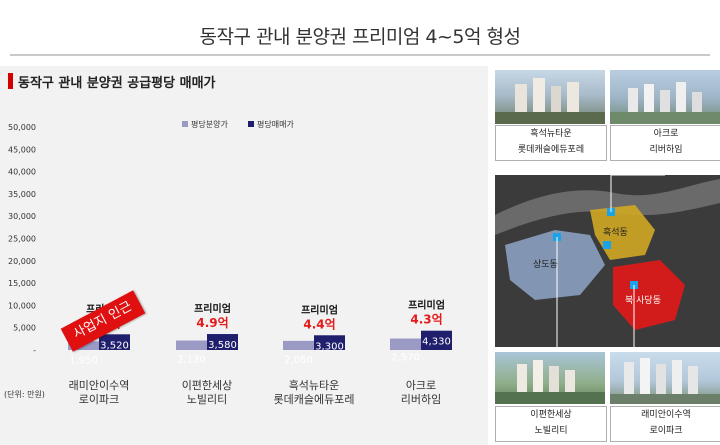 The image size is (720, 445). I want to click on district-map: 흑석동 상도동 북 사당동, so click(607, 261).